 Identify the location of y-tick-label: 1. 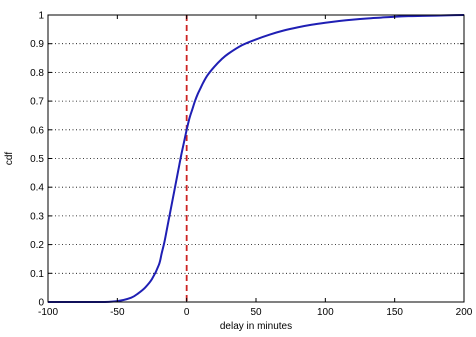
(41, 16).